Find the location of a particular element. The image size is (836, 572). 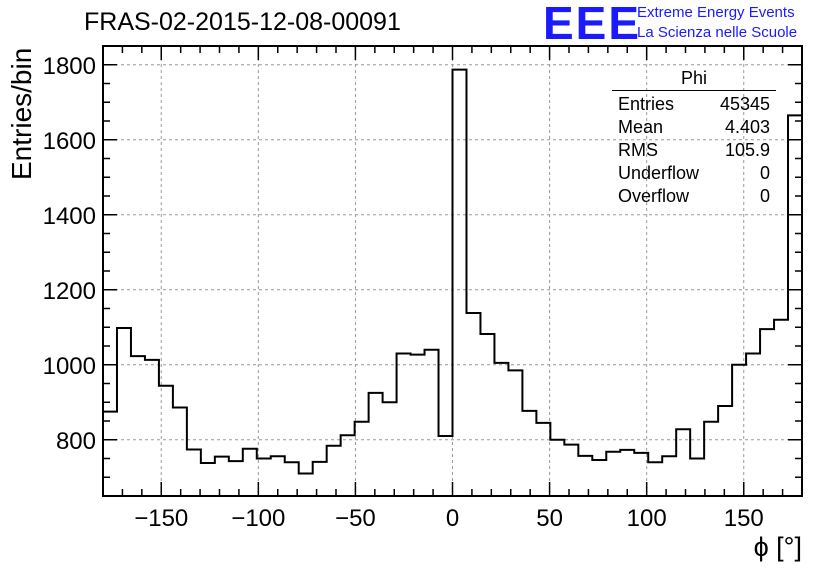

stats-row: RMS 105.9 is located at coordinates (694, 150).